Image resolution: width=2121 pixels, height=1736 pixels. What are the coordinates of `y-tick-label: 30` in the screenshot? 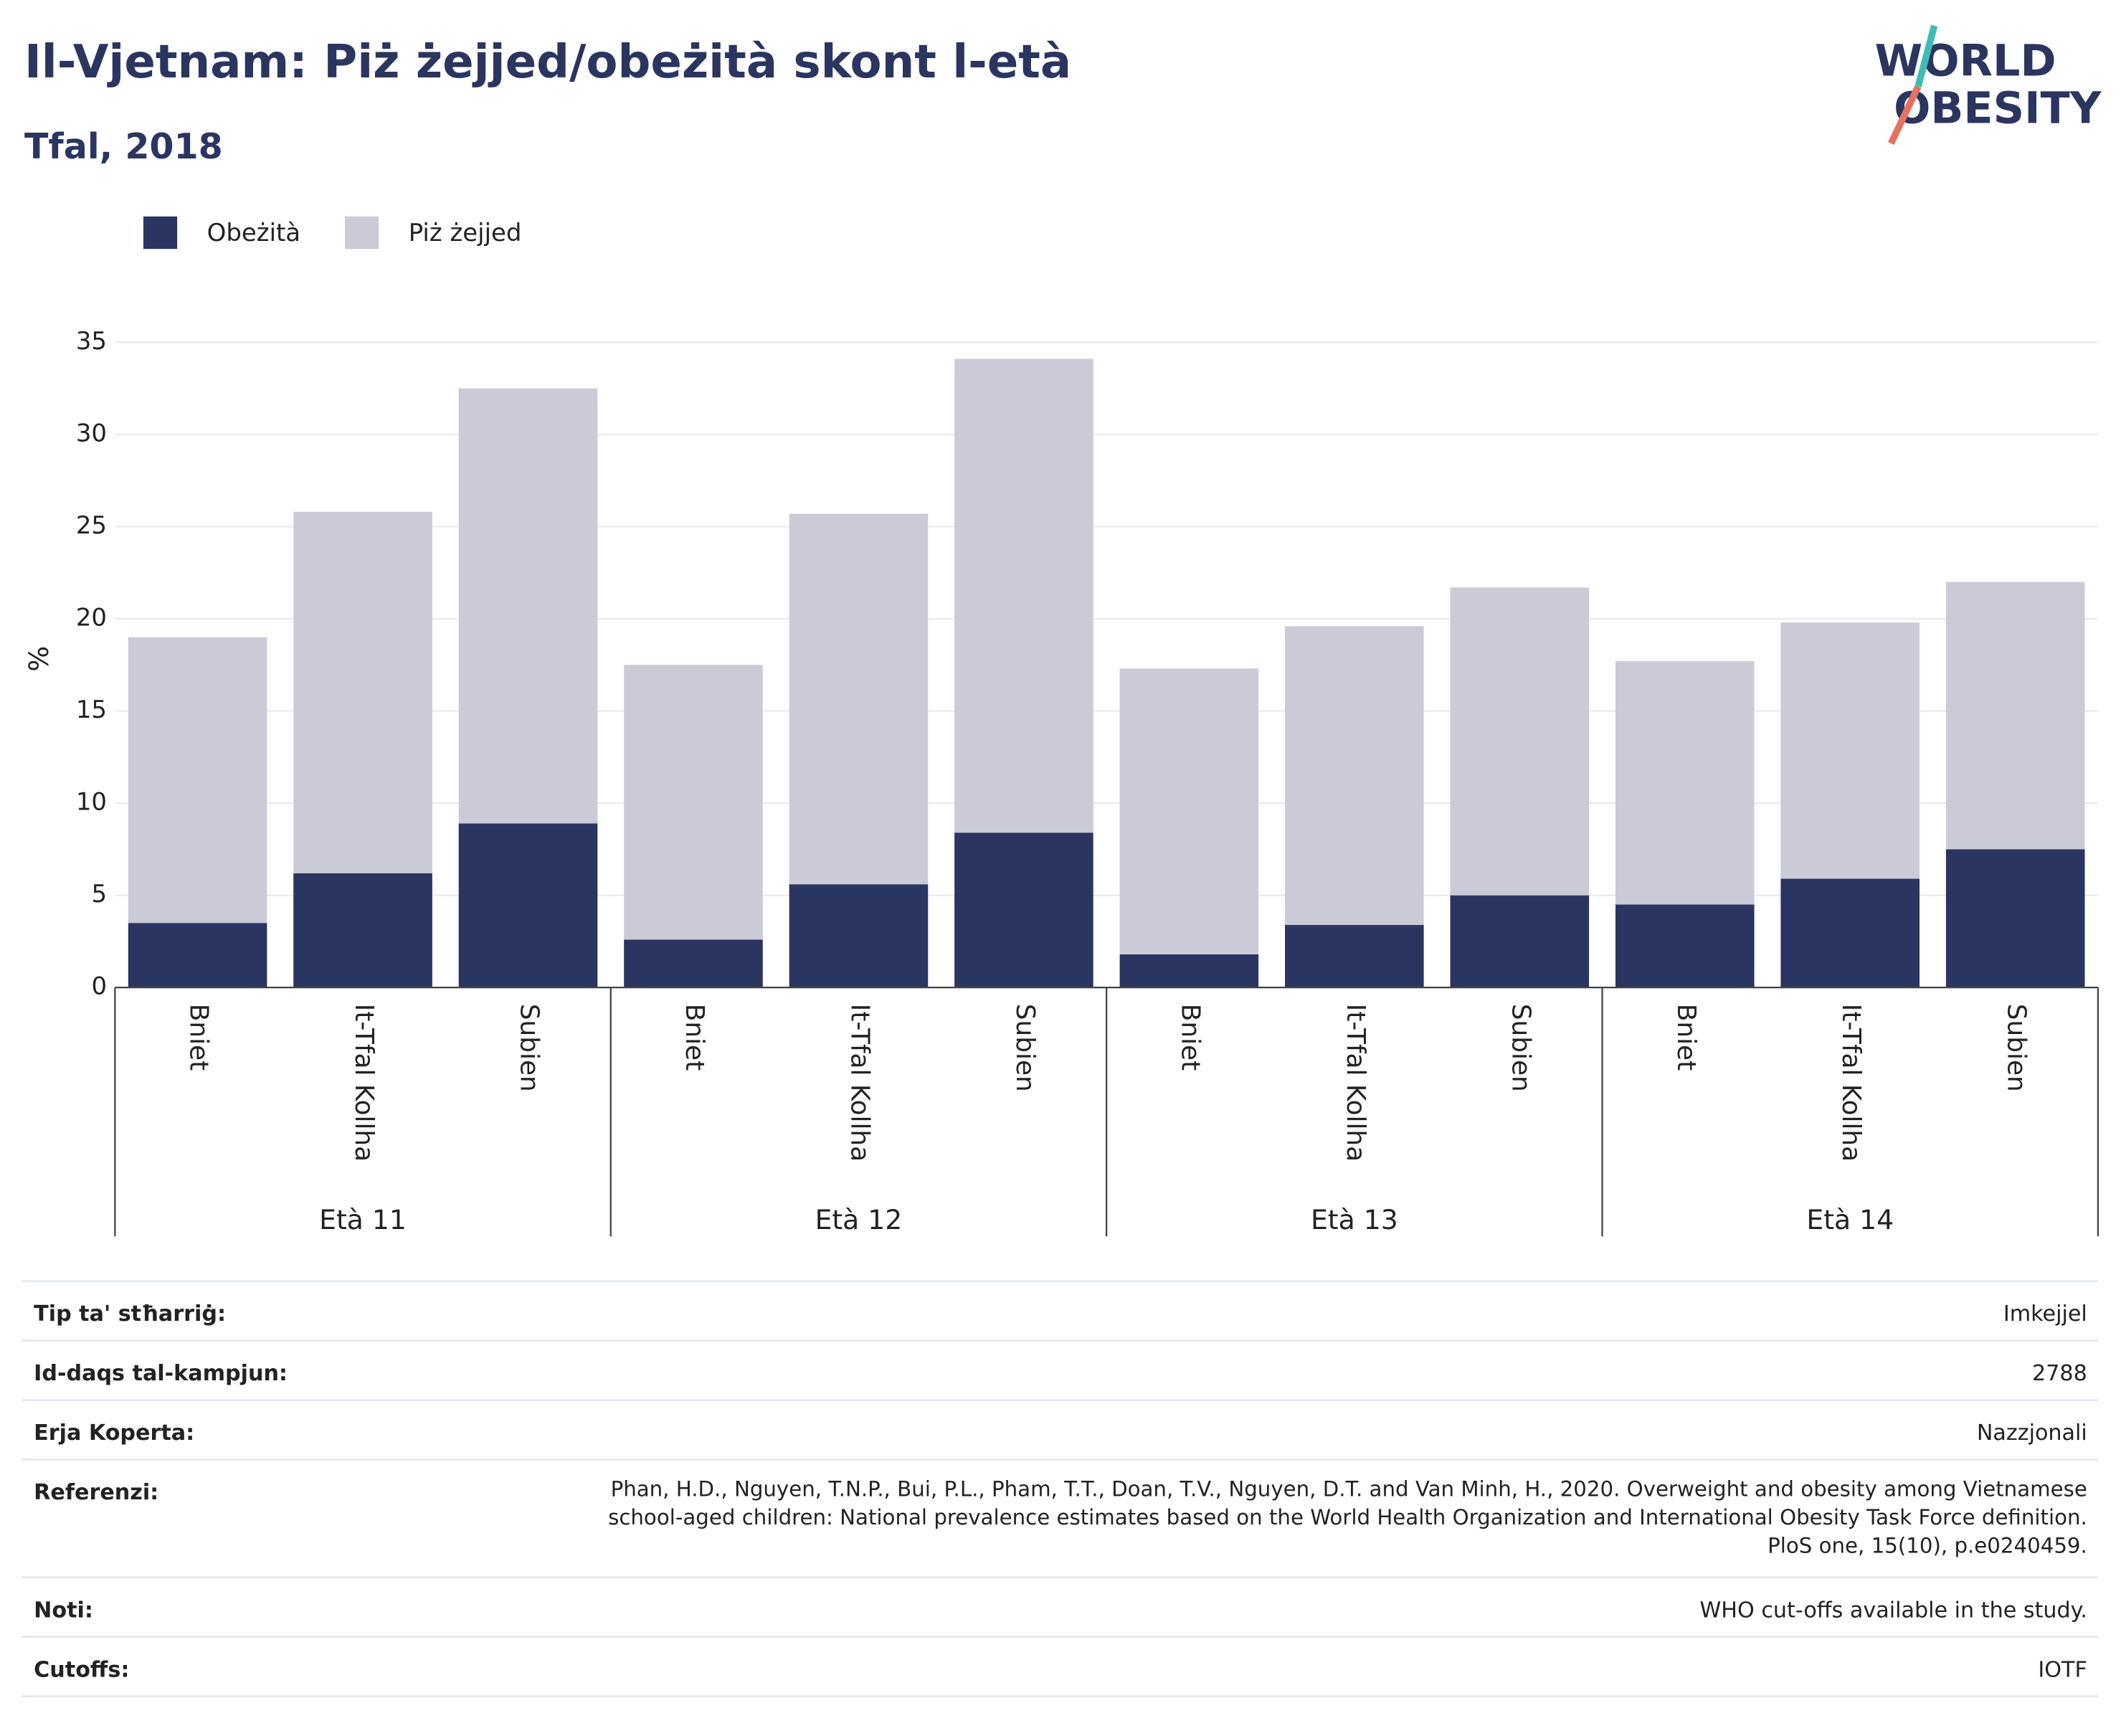 It's located at (91, 433).